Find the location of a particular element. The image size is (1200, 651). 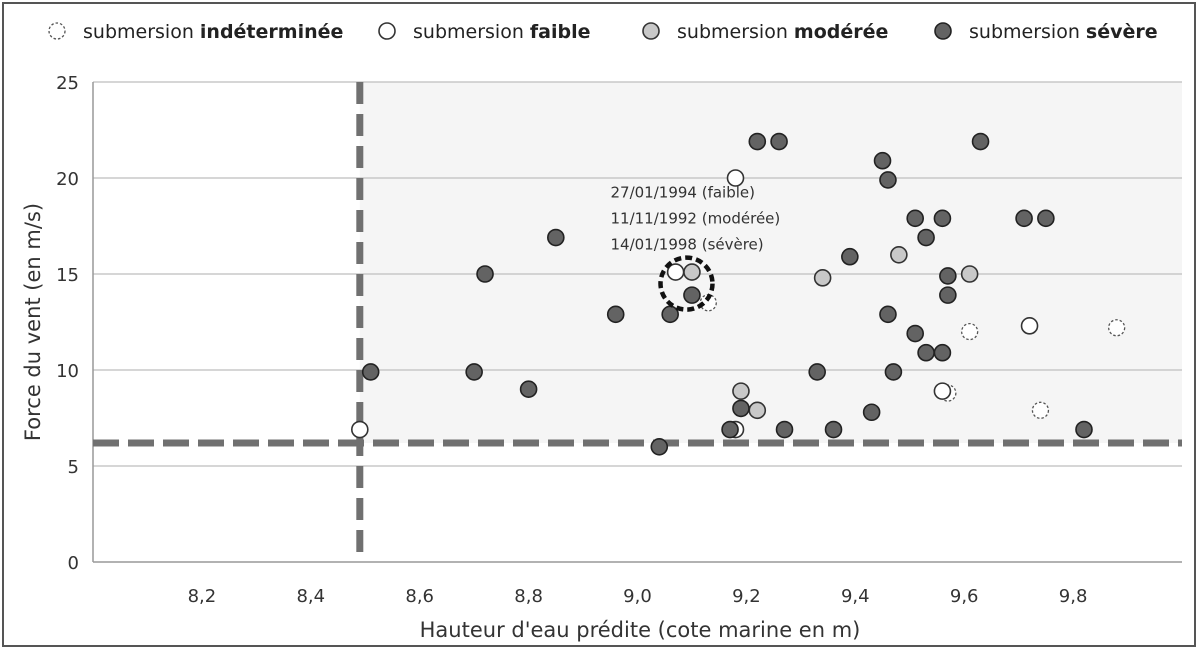

legend-marker-moderee is located at coordinates (651, 31).